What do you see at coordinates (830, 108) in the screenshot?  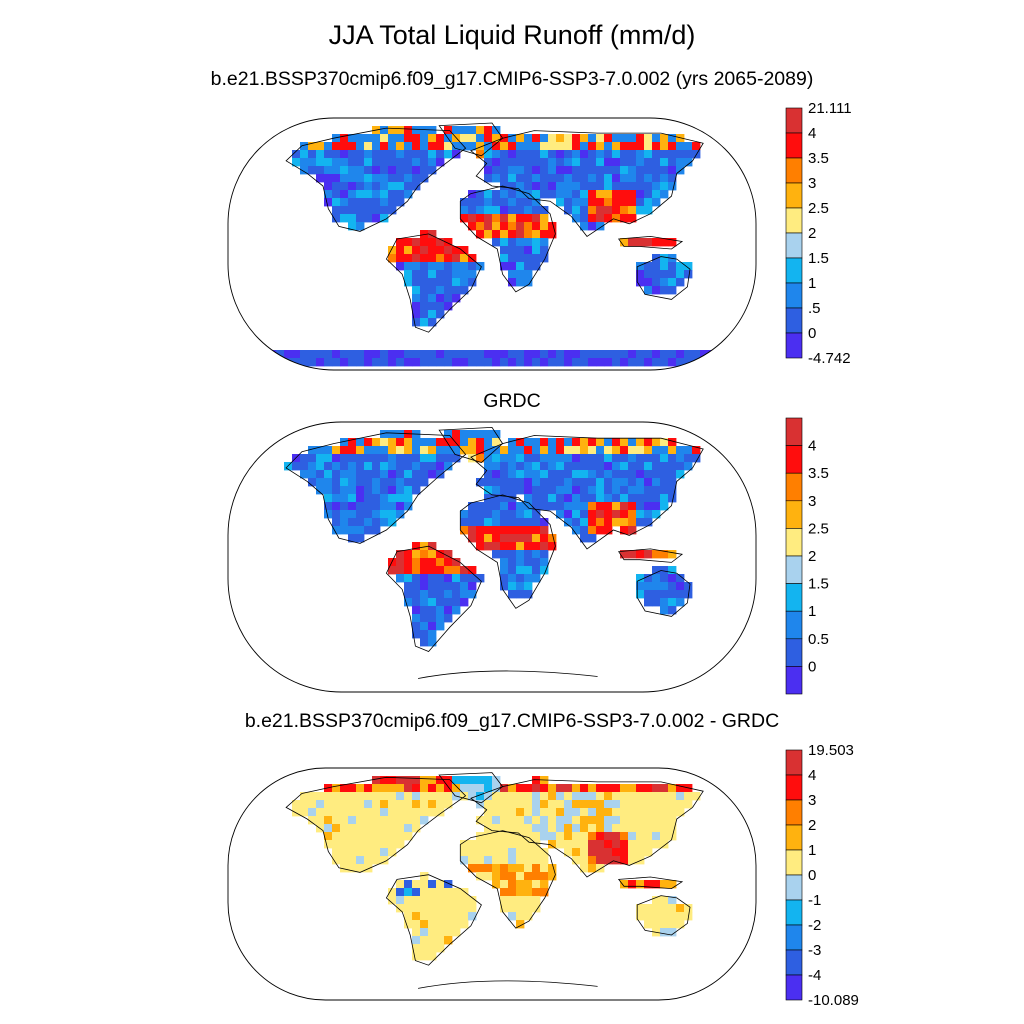 I see `colorbar-label: 21.111` at bounding box center [830, 108].